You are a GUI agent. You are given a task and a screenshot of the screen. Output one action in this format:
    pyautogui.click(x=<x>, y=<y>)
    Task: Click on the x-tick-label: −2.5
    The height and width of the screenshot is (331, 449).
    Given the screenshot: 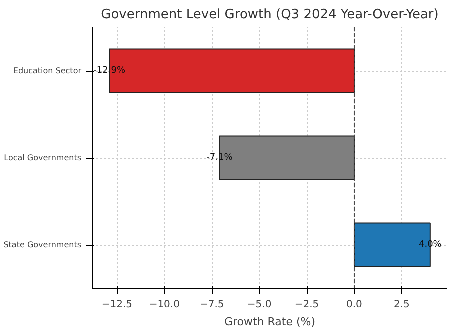 What is the action you would take?
    pyautogui.click(x=307, y=305)
    